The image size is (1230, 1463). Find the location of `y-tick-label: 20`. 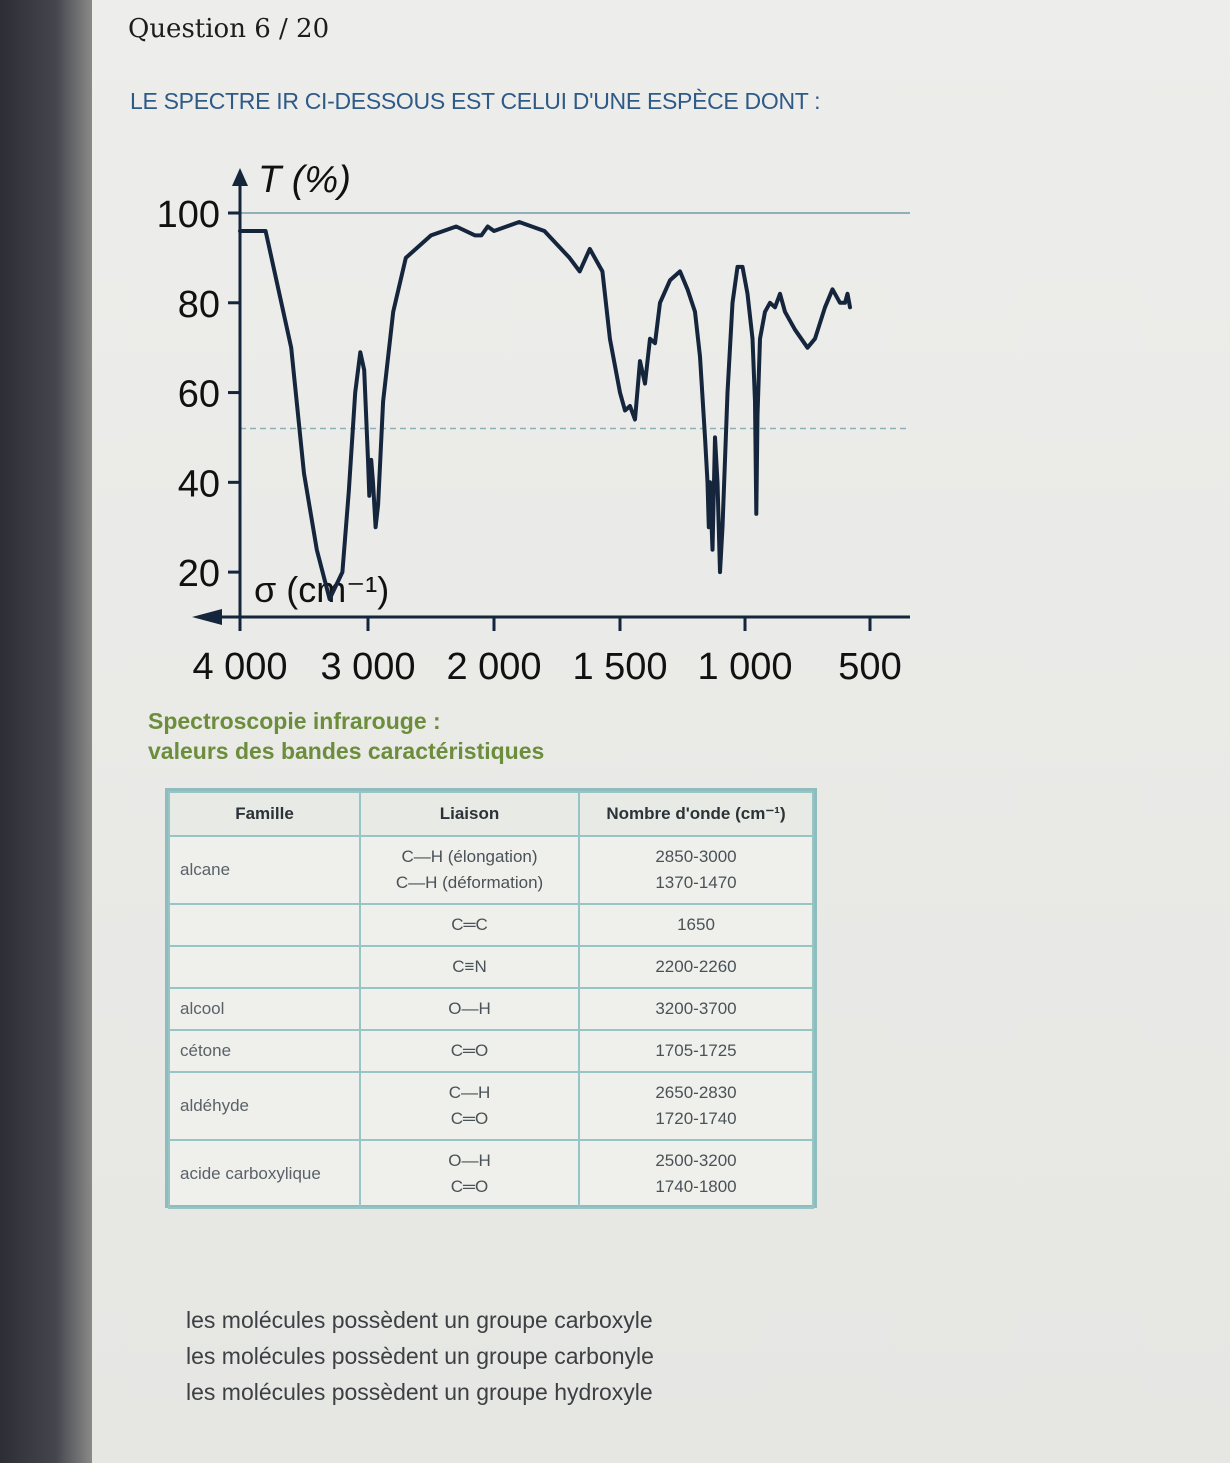

y-tick-label: 20 is located at coordinates (199, 574).